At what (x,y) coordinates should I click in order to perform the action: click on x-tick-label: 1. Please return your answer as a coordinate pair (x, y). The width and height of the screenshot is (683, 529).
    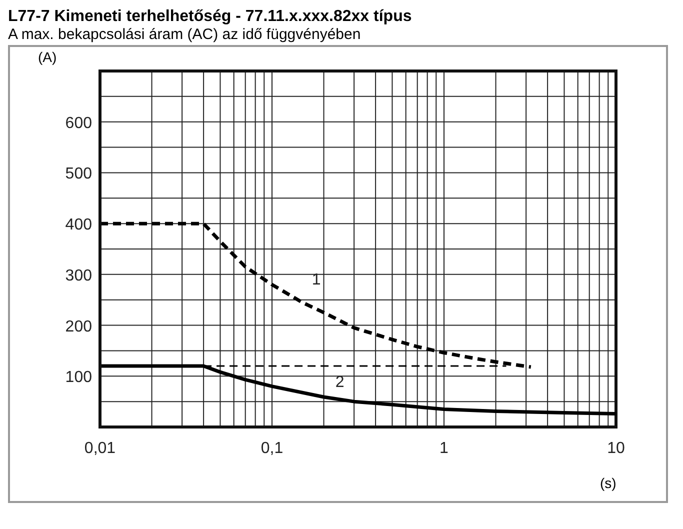
    Looking at the image, I should click on (444, 448).